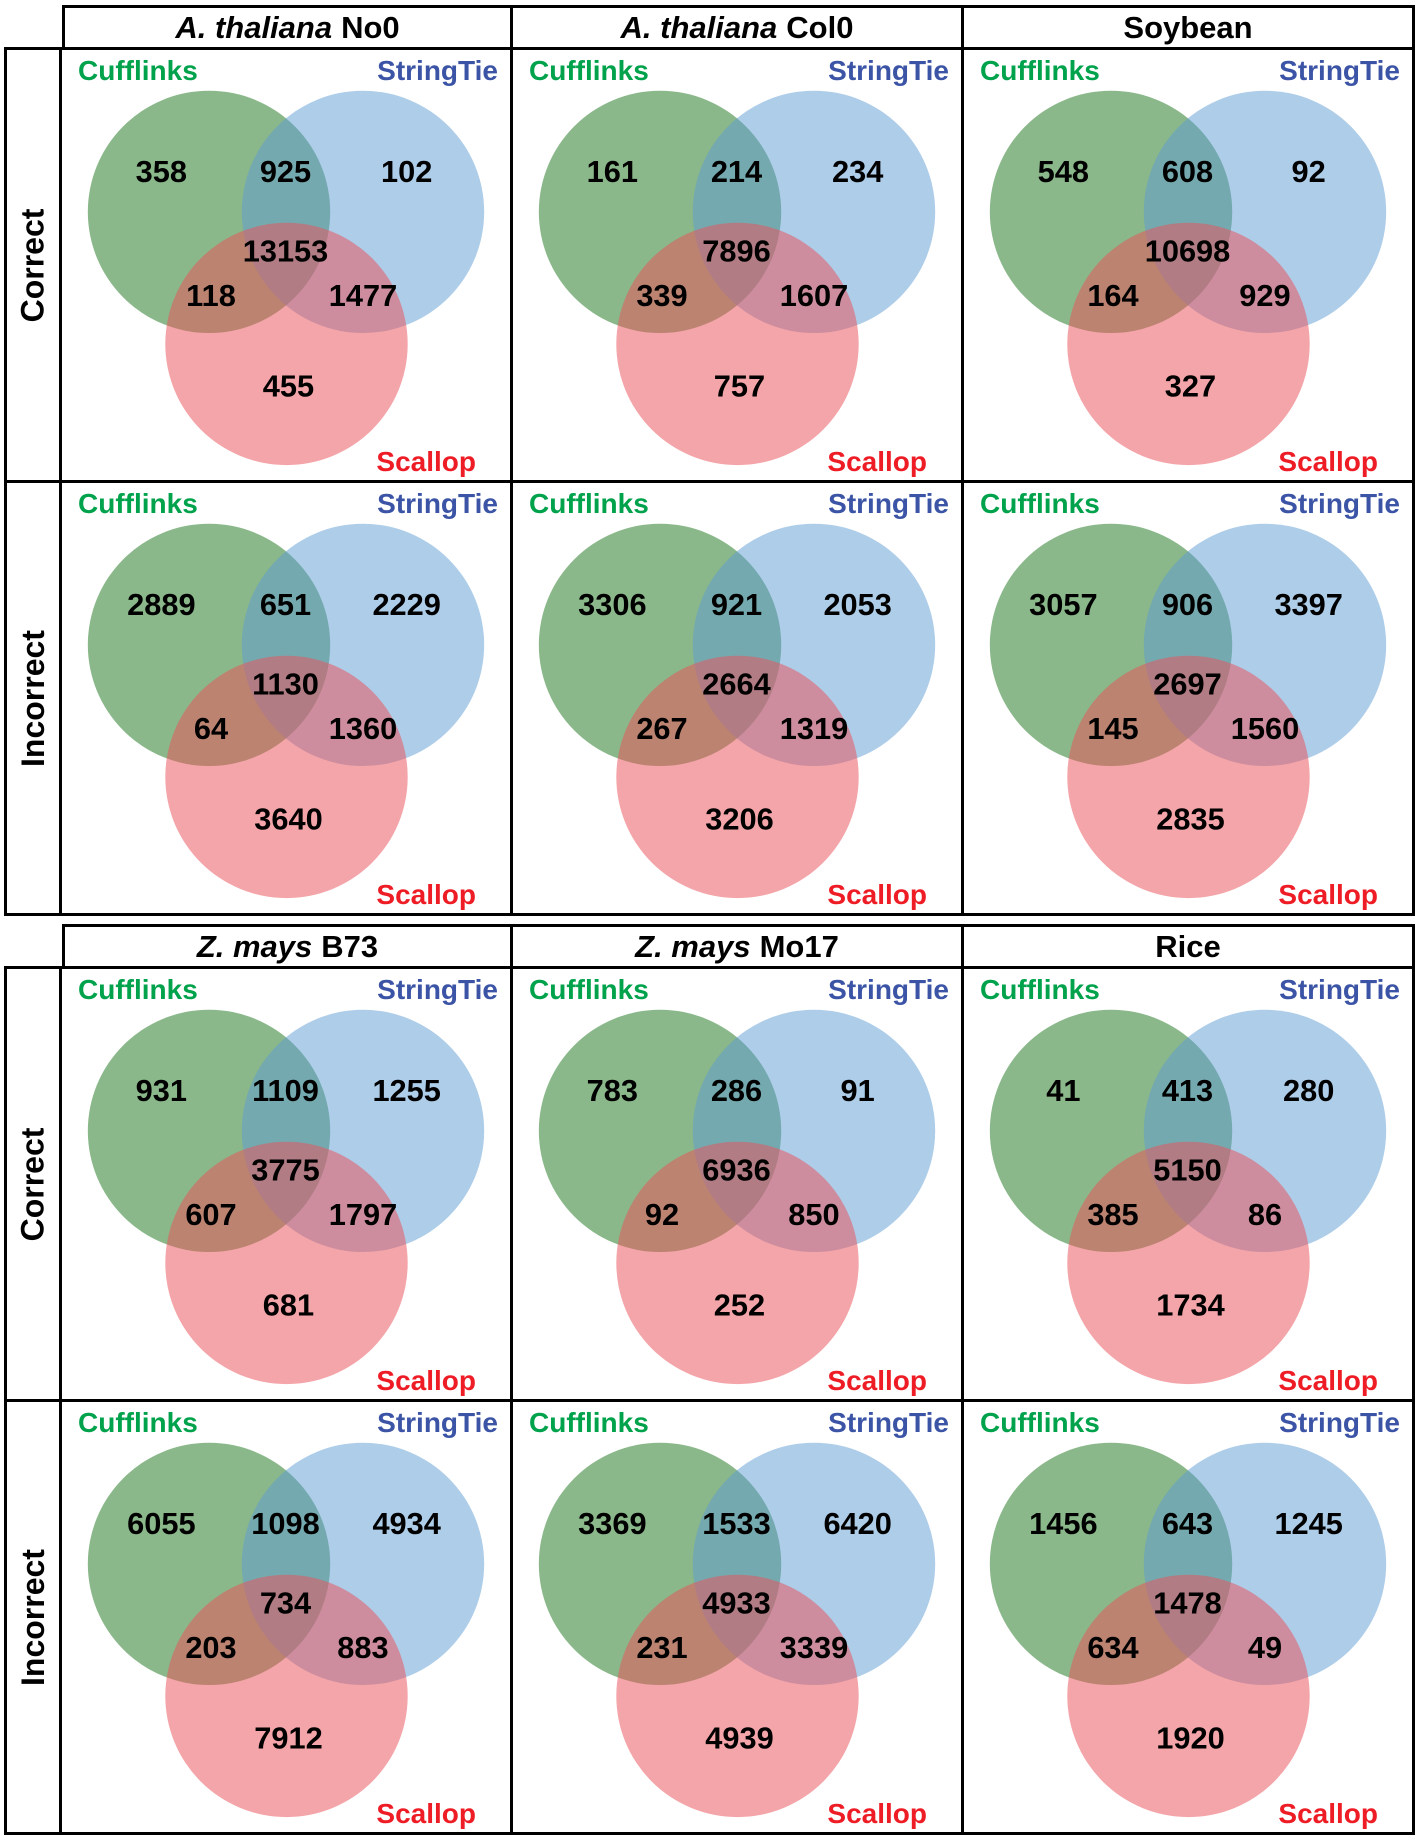 The height and width of the screenshot is (1835, 1418). What do you see at coordinates (350, 946) in the screenshot?
I see `column-header-variant: B73` at bounding box center [350, 946].